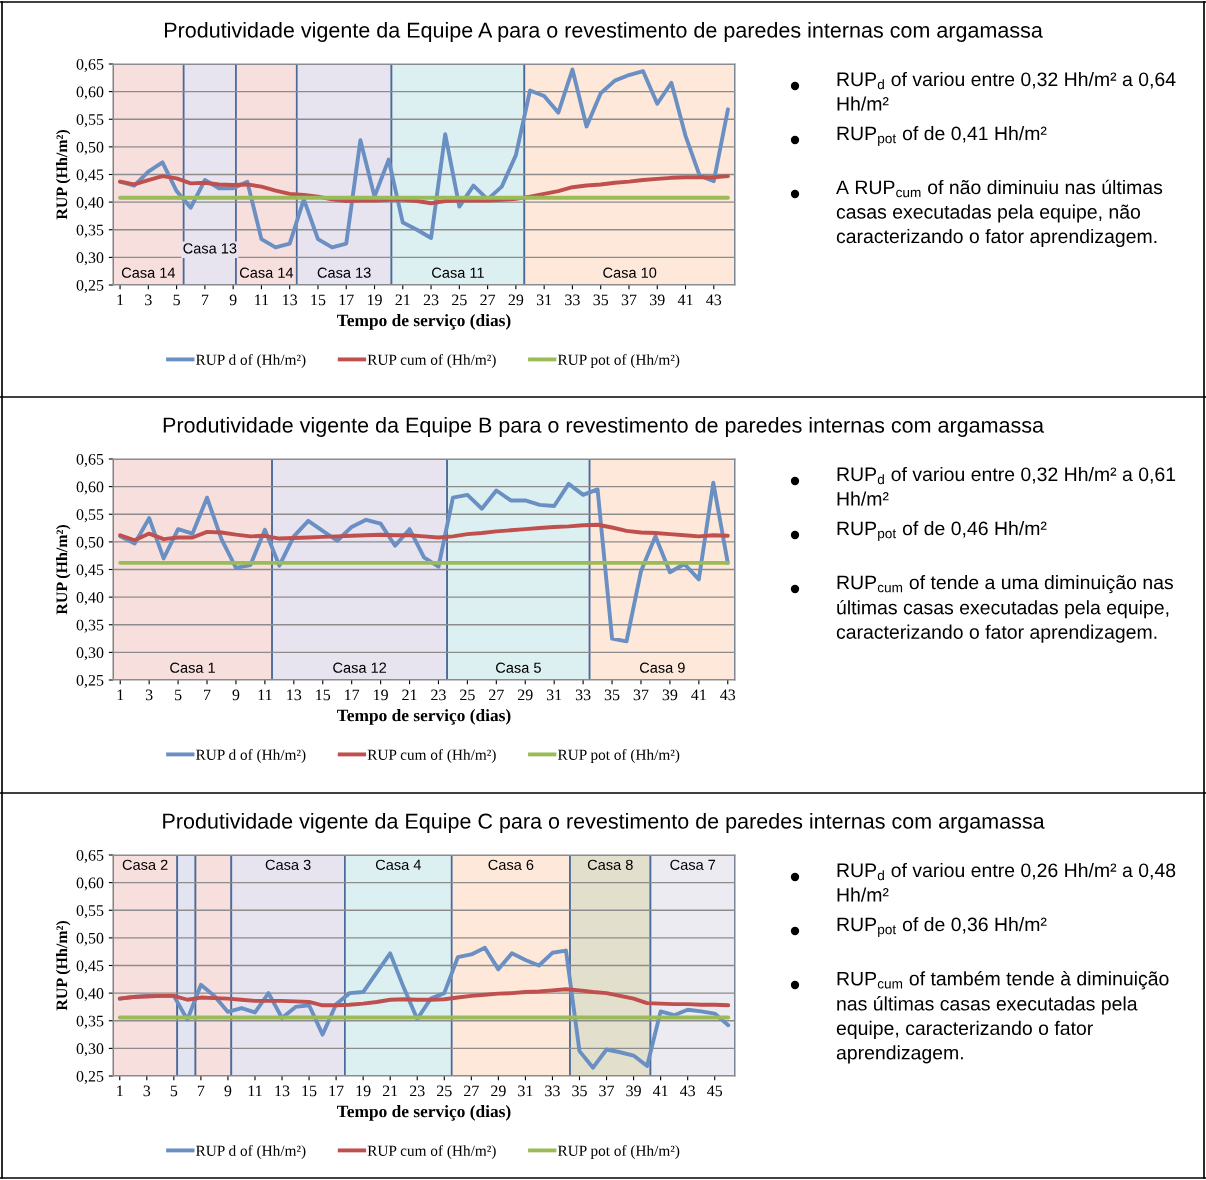 The image size is (1206, 1180). I want to click on x-tick-label: 13, so click(290, 300).